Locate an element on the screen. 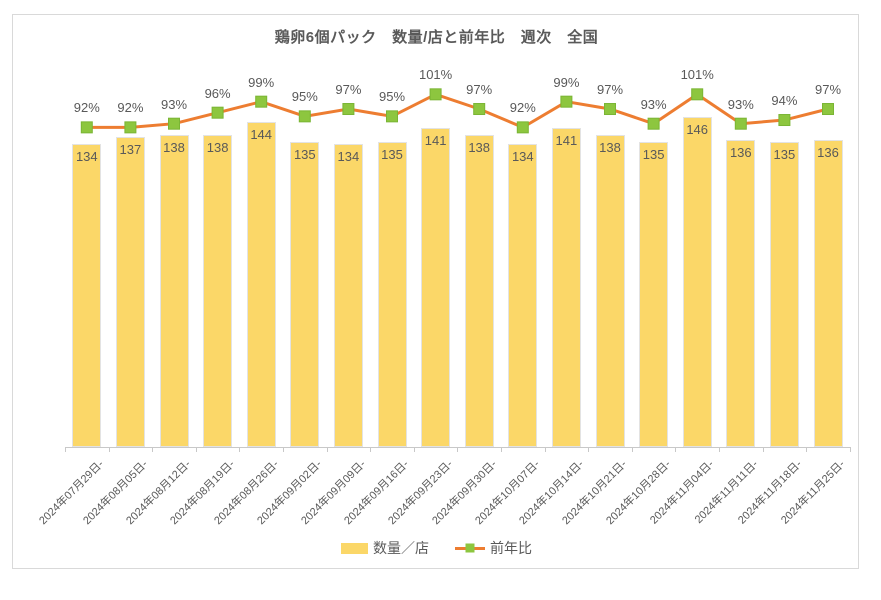  legend-item-quantity-per-store: 数量／店 is located at coordinates (385, 548).